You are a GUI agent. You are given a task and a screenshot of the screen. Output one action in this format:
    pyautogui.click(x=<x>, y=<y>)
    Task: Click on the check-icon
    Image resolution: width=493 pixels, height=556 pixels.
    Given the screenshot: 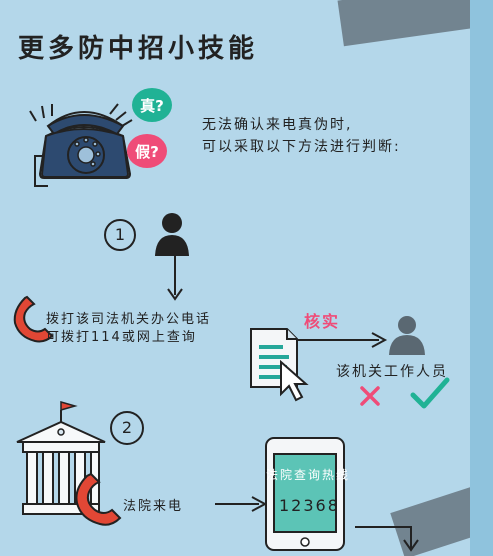 What is the action you would take?
    pyautogui.click(x=430, y=393)
    